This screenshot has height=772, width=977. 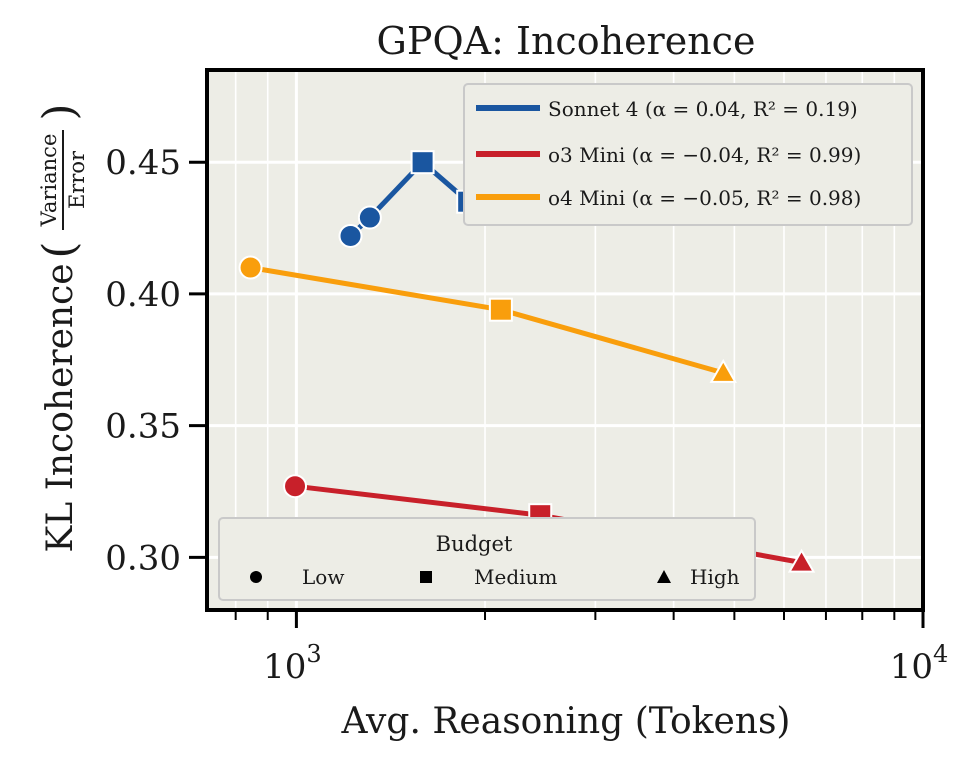 What do you see at coordinates (919, 663) in the screenshot?
I see `x-tick-label: 10⁴` at bounding box center [919, 663].